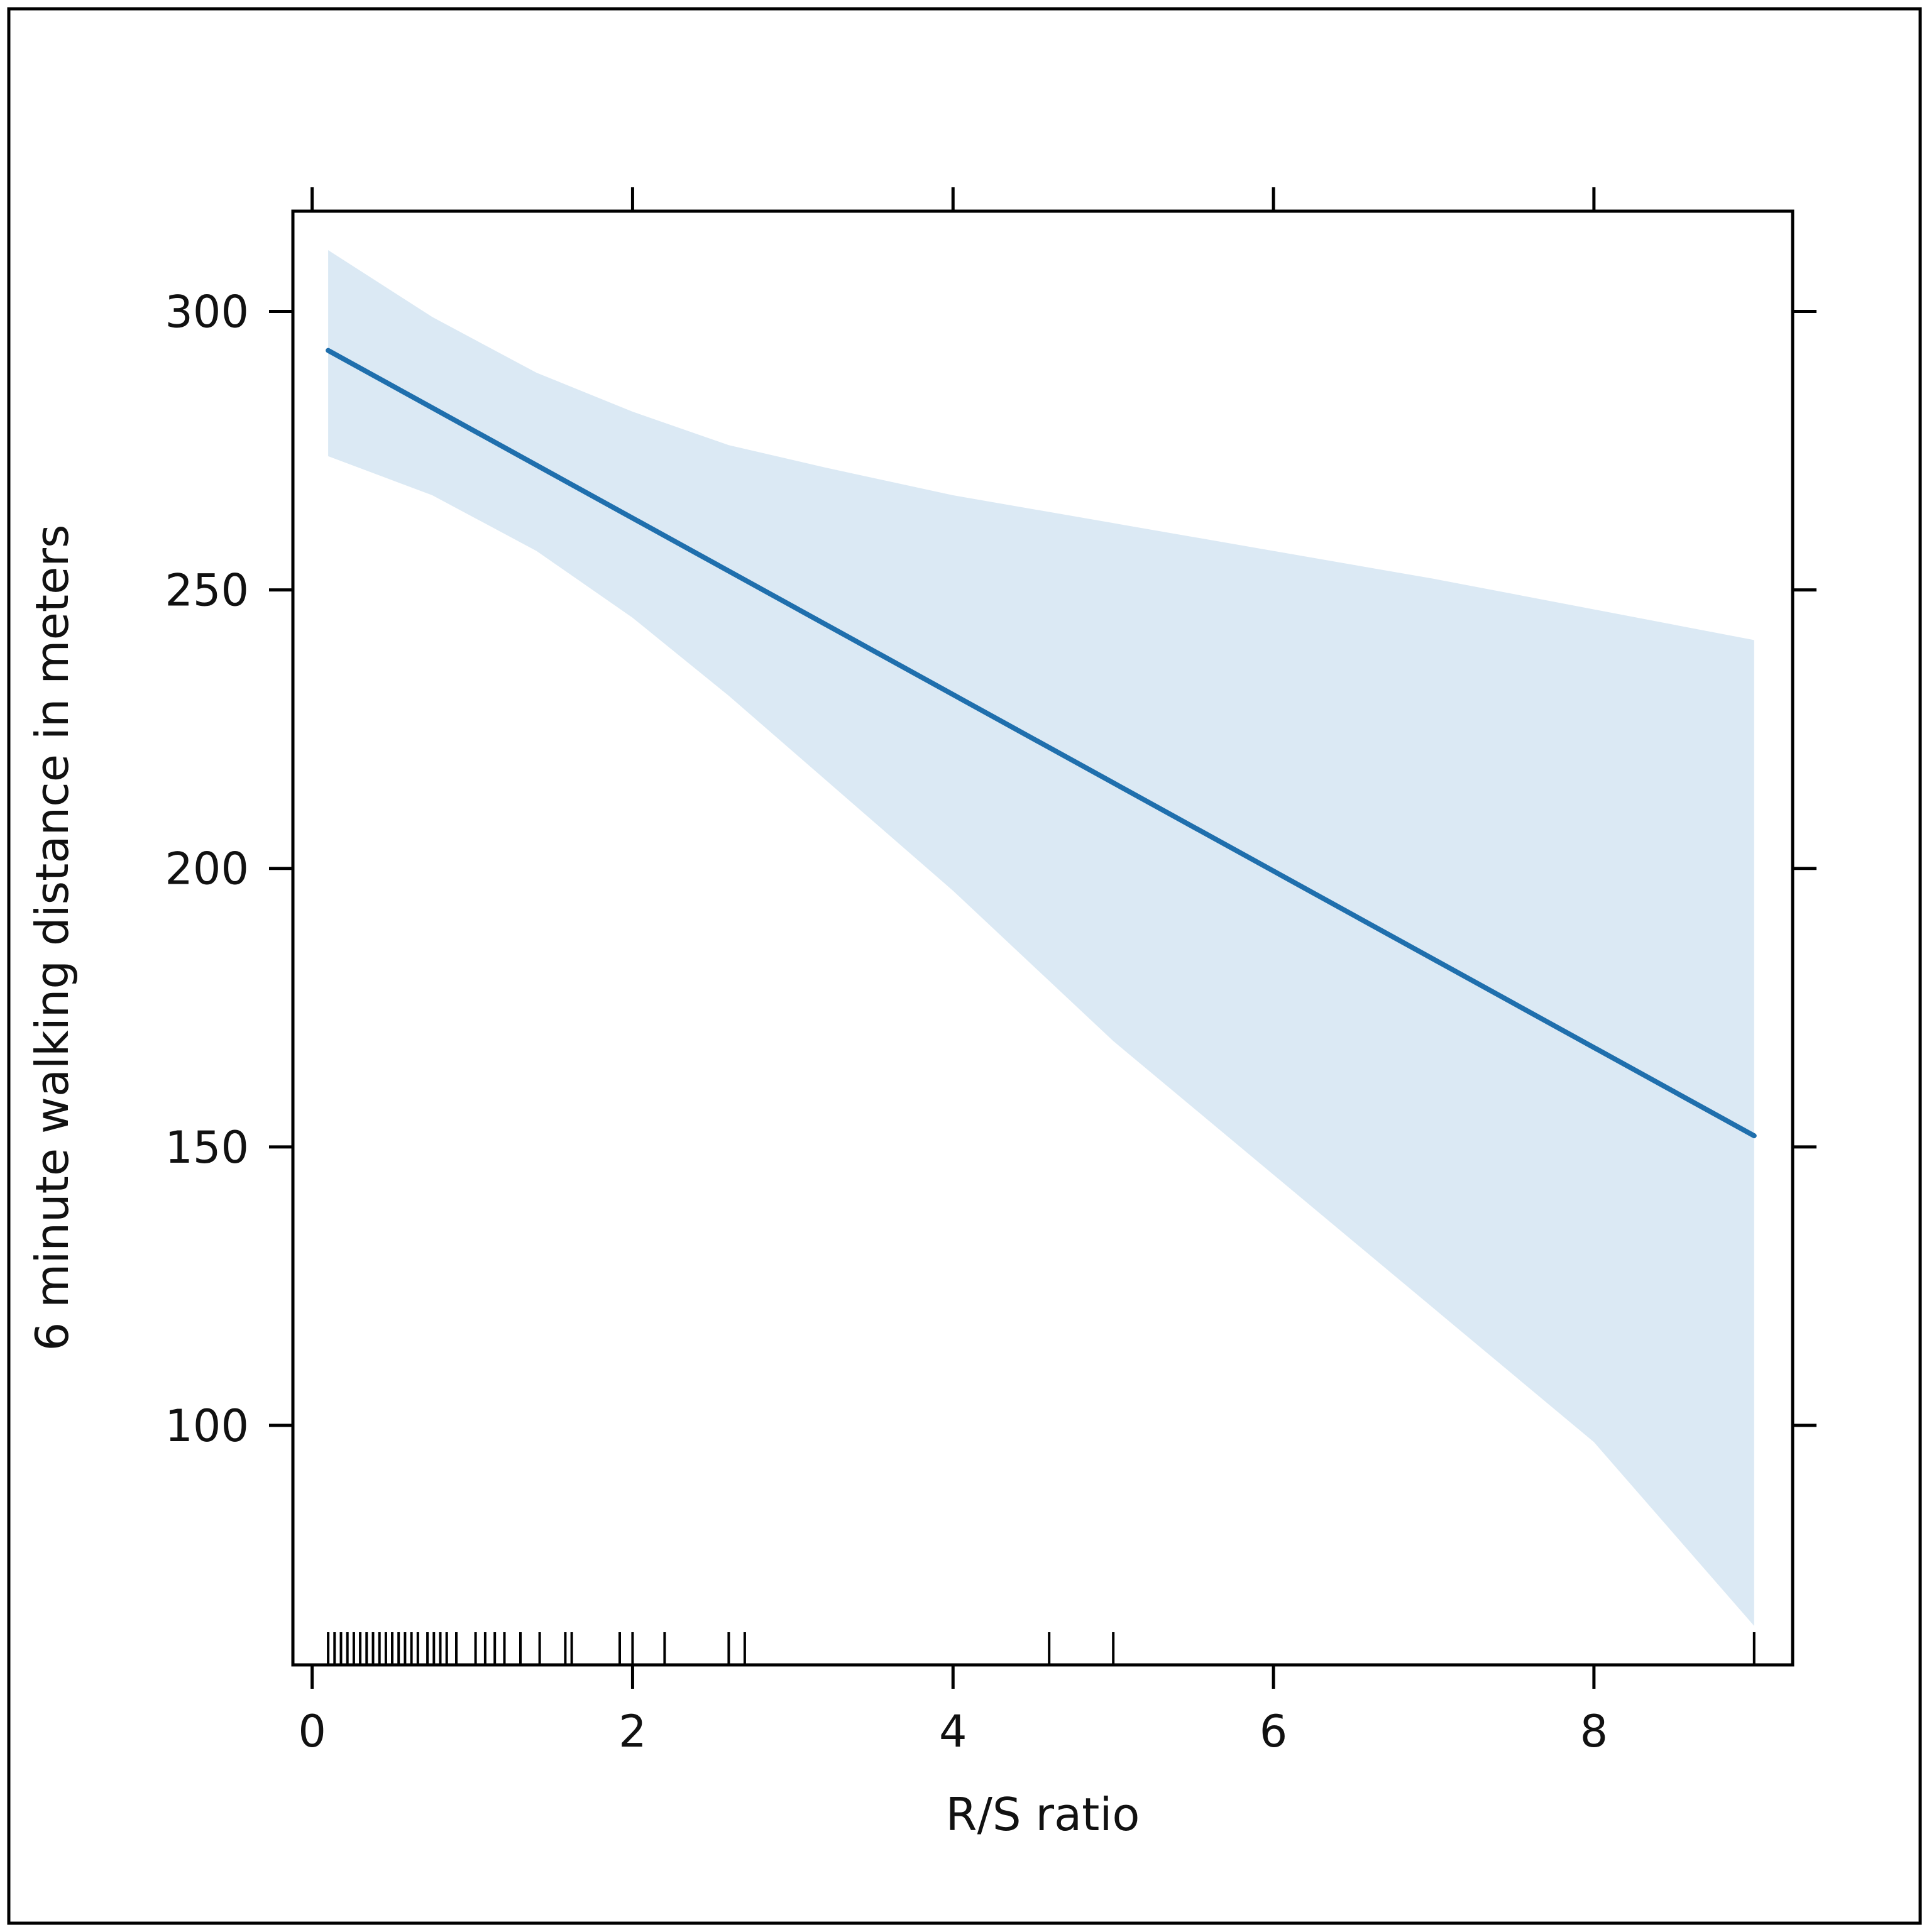 The image size is (1929, 1932). Describe the element at coordinates (207, 1426) in the screenshot. I see `y-tick-label: 100` at that location.